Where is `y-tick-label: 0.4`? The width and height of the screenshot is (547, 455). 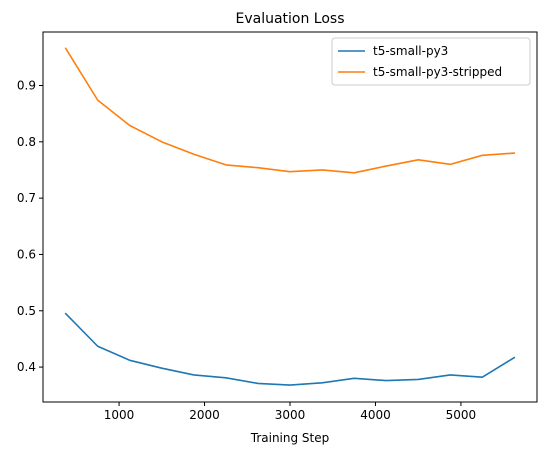 y-tick-label: 0.4 is located at coordinates (26, 367).